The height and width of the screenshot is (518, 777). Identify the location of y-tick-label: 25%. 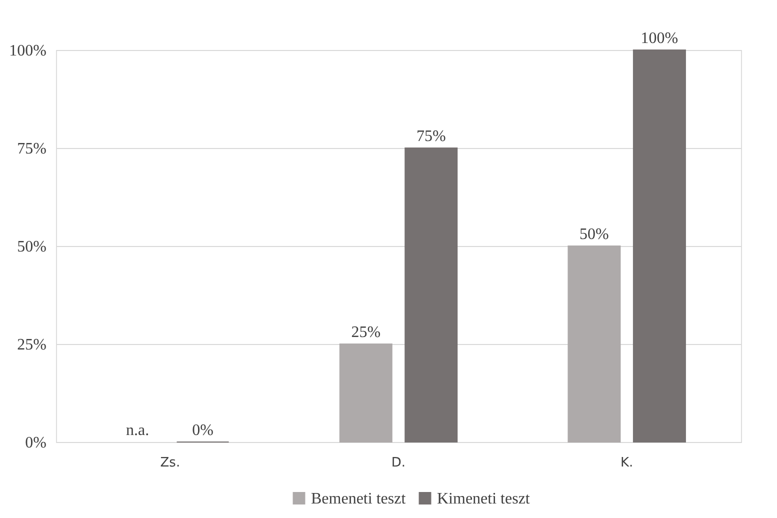
(31, 345).